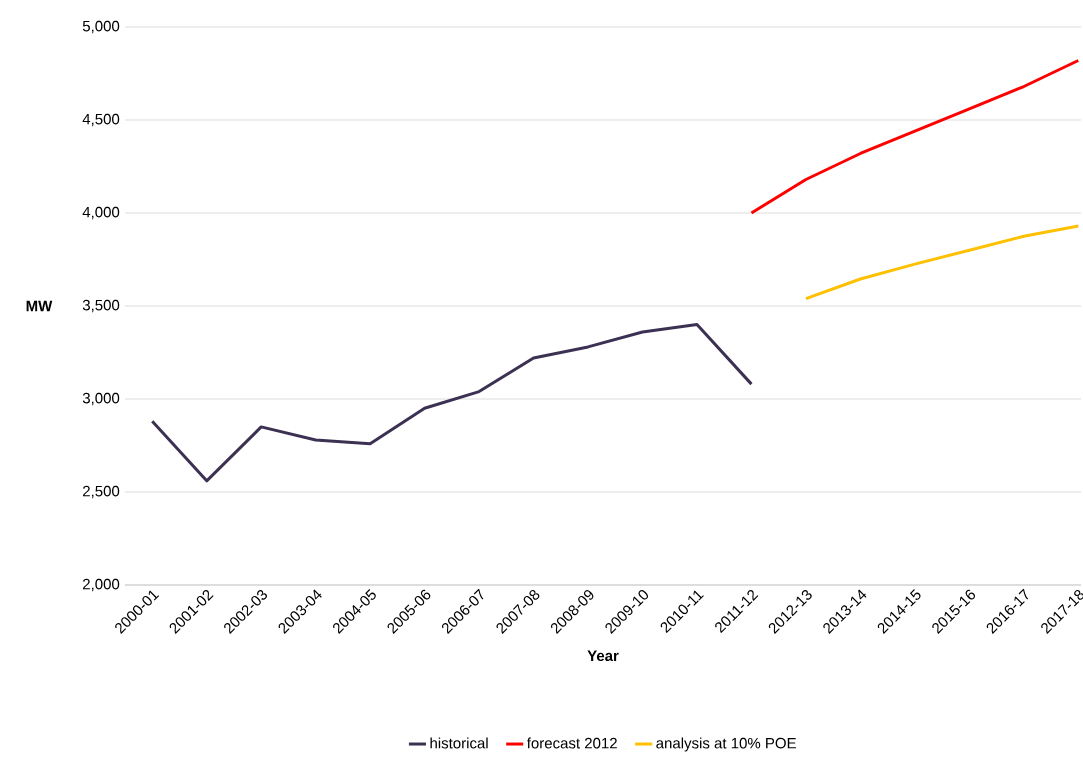 The image size is (1083, 763). I want to click on y-tick-label: 4,000, so click(101, 213).